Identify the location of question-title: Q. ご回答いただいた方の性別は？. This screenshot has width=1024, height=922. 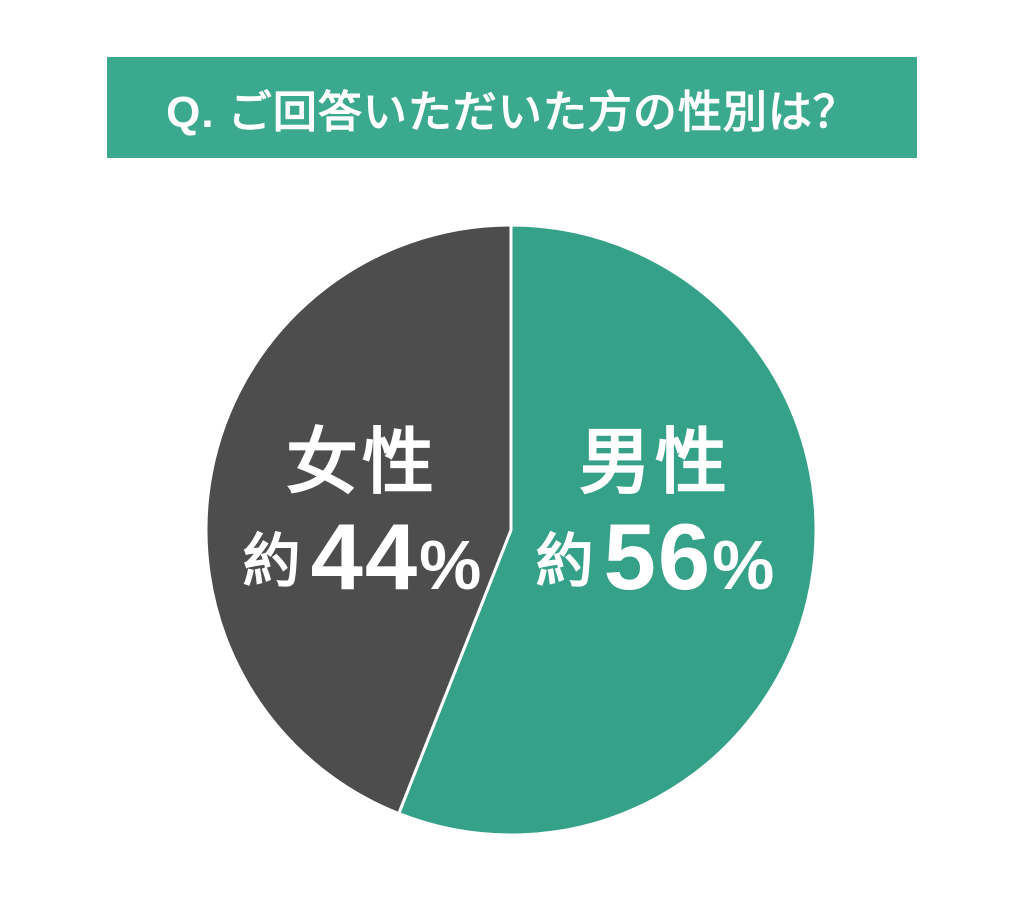
(512, 112).